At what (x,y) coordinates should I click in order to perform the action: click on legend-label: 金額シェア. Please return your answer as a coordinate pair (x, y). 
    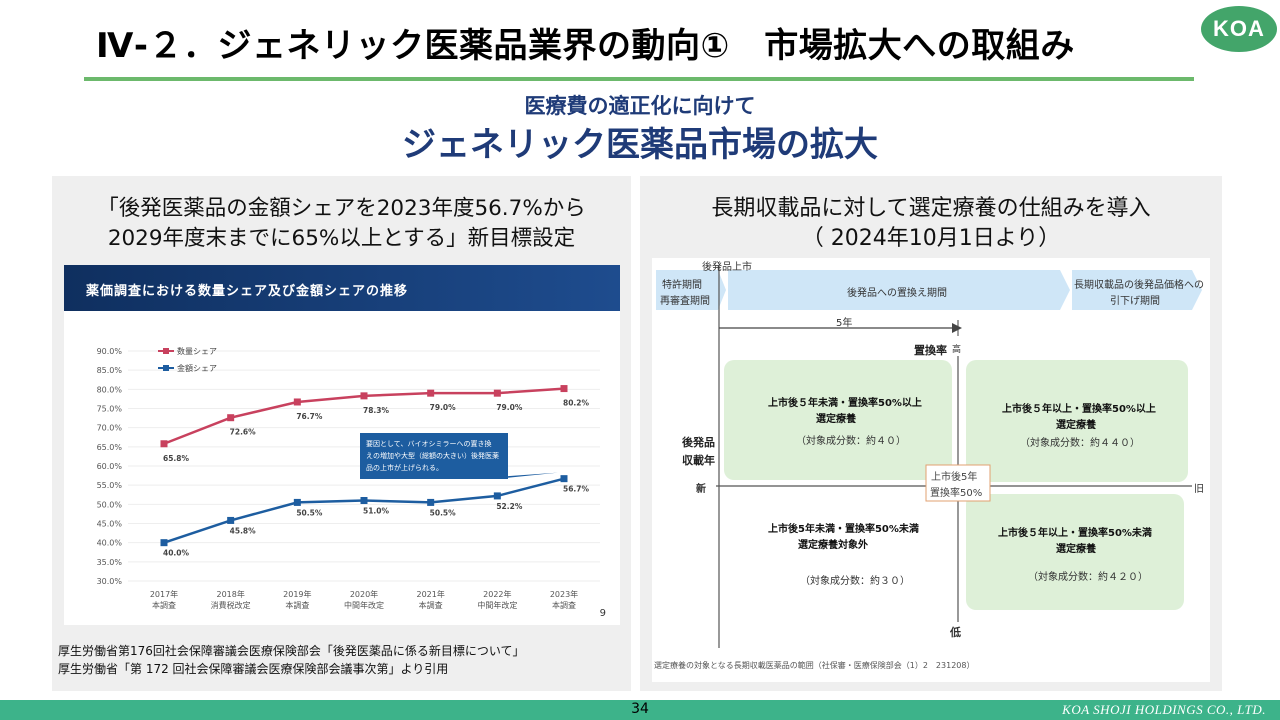
    Looking at the image, I should click on (197, 368).